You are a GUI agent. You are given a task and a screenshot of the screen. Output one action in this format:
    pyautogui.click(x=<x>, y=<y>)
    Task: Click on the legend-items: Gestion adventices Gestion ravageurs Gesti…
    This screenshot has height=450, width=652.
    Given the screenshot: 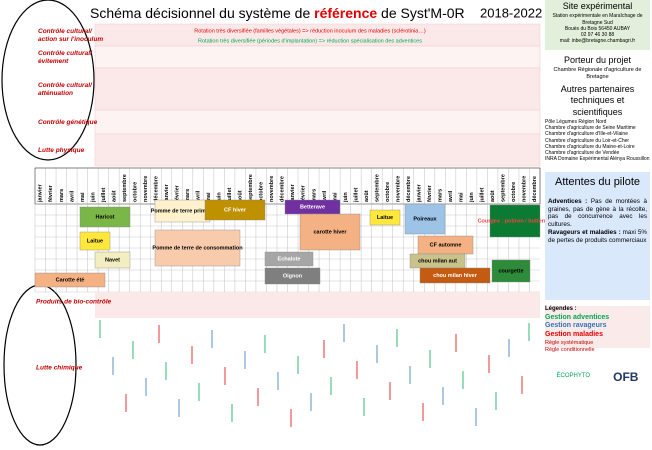 What is the action you would take?
    pyautogui.click(x=597, y=334)
    